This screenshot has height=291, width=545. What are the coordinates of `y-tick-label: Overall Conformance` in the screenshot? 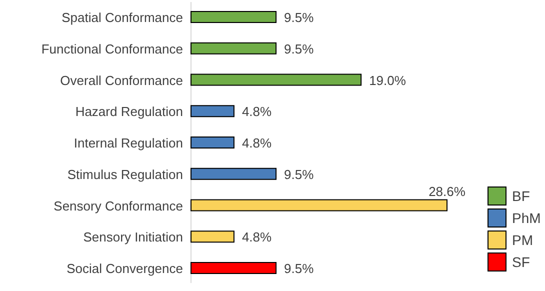 It's located at (121, 80).